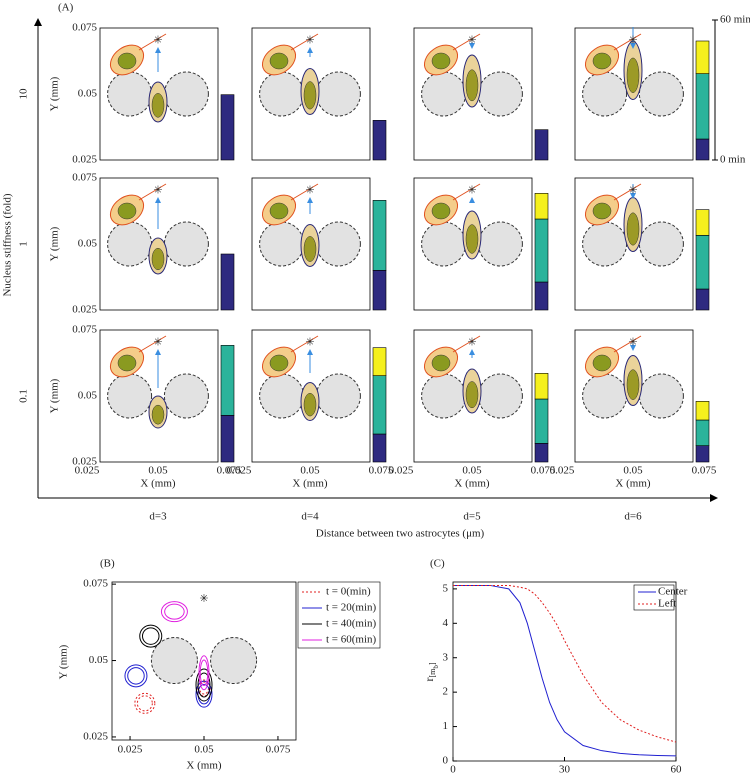  Describe the element at coordinates (633, 517) in the screenshot. I see `column-label: d=6` at that location.